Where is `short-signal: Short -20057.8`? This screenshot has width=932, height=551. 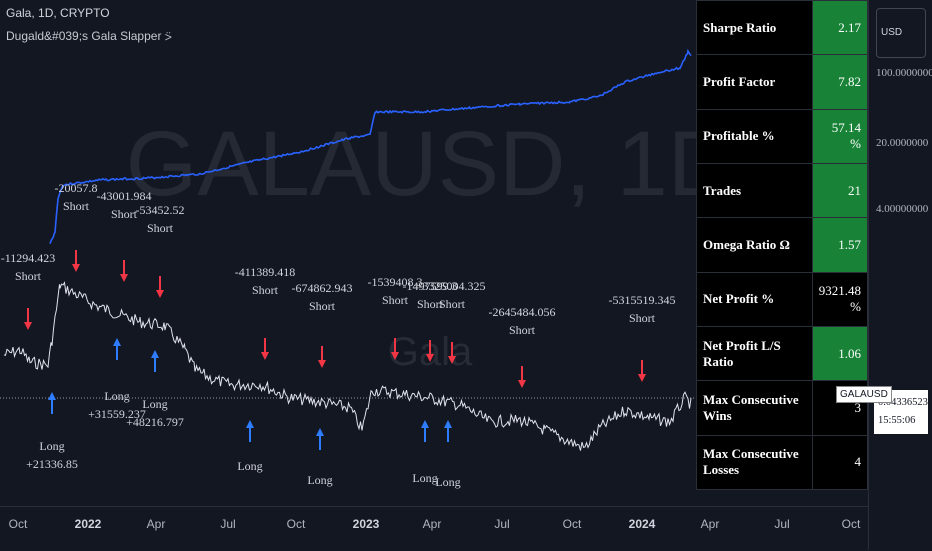
short-signal: Short -20057.8 is located at coordinates (76, 226).